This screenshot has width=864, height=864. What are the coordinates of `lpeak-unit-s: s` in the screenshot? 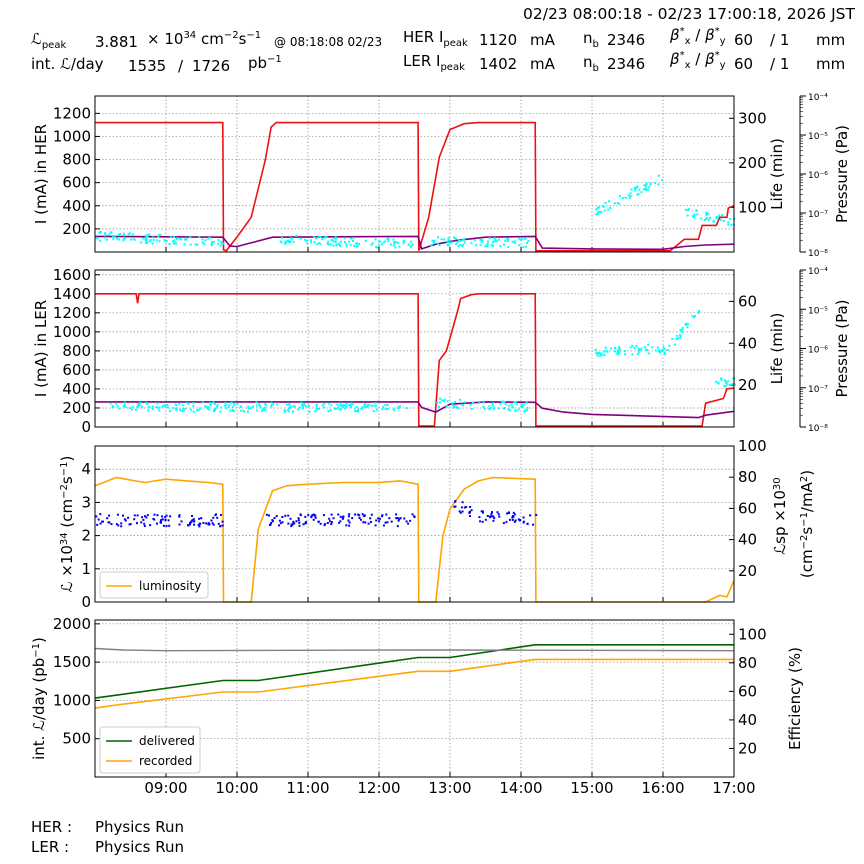 It's located at (242, 39).